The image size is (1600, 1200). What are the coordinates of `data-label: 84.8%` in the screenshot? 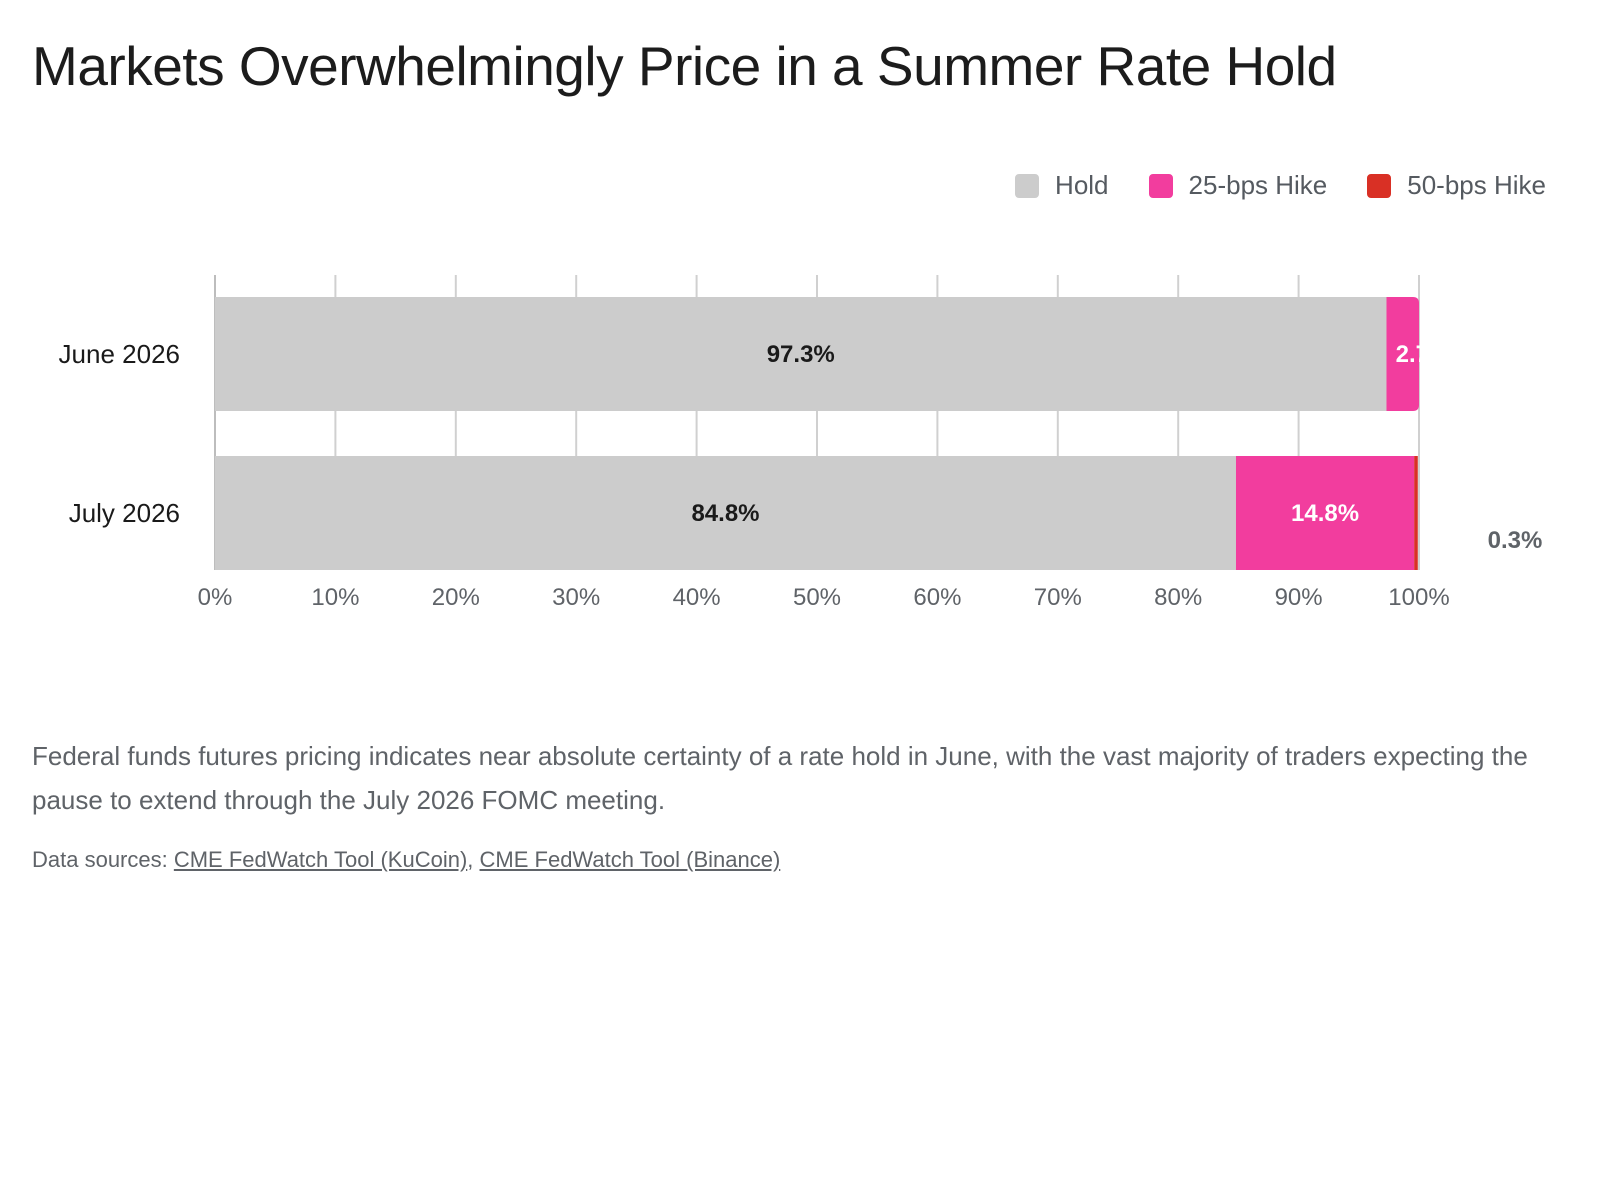 It's located at (725, 513).